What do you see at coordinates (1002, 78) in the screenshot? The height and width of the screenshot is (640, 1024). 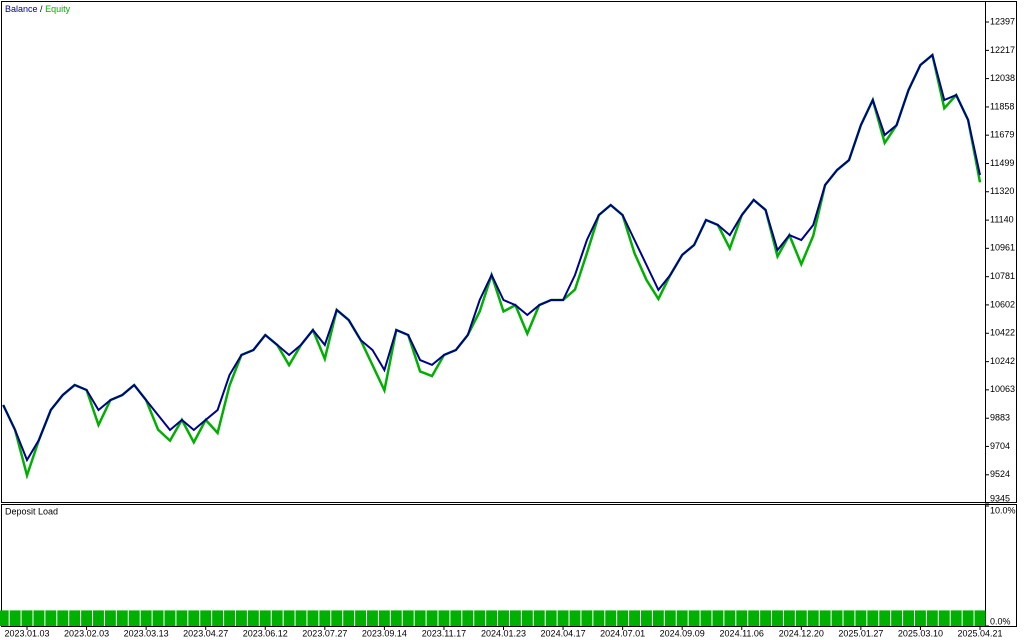 I see `y-tick-label: 12038` at bounding box center [1002, 78].